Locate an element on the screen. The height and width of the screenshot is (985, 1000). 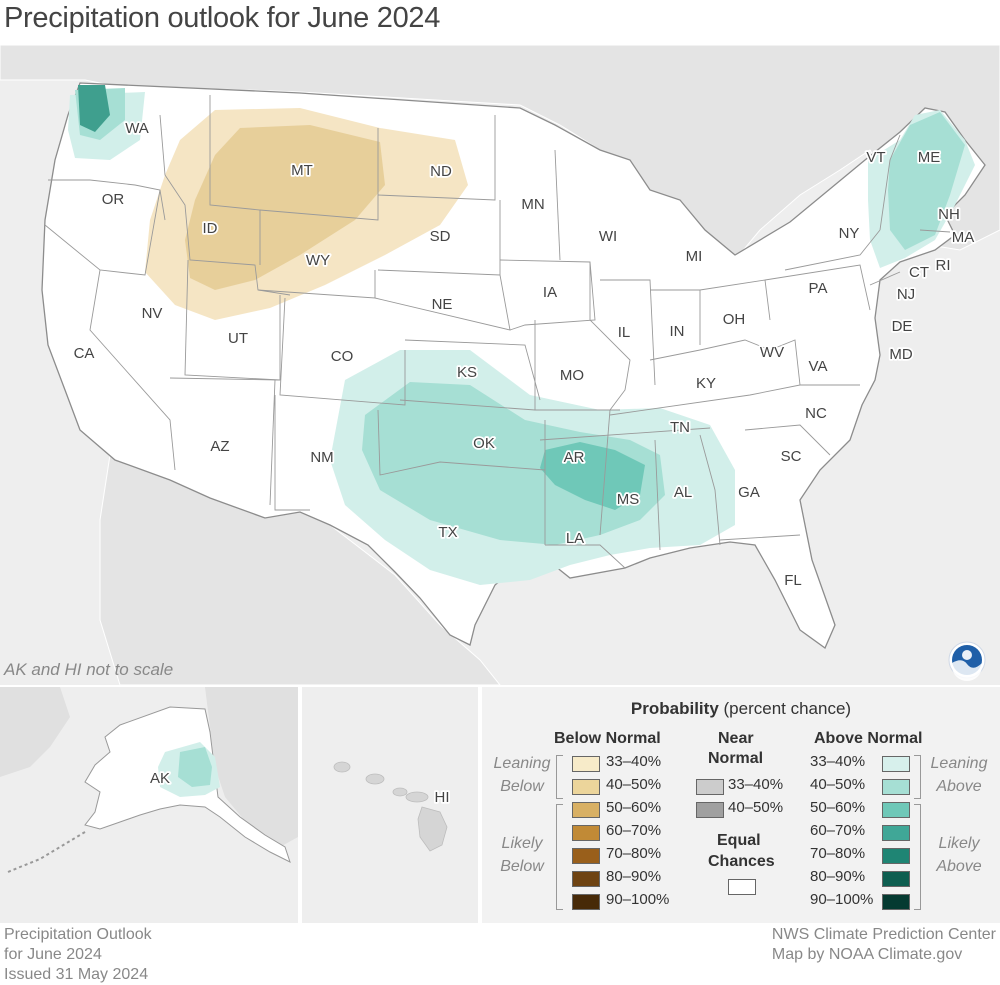
above-normal-range-label: 40–50% is located at coordinates (838, 784).